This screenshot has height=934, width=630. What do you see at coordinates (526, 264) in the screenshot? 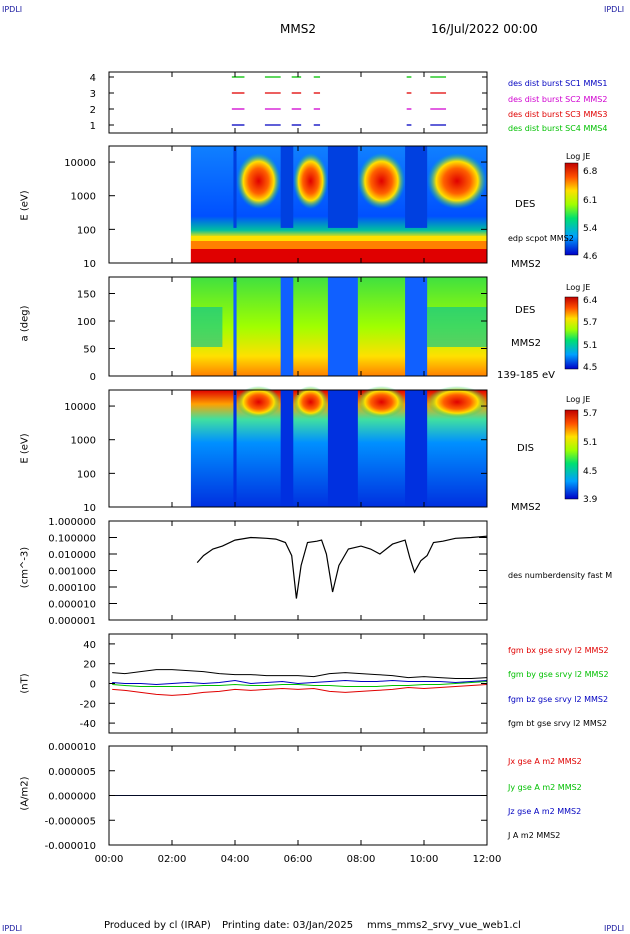
I see `mms2-label-p2: MMS2` at bounding box center [526, 264].